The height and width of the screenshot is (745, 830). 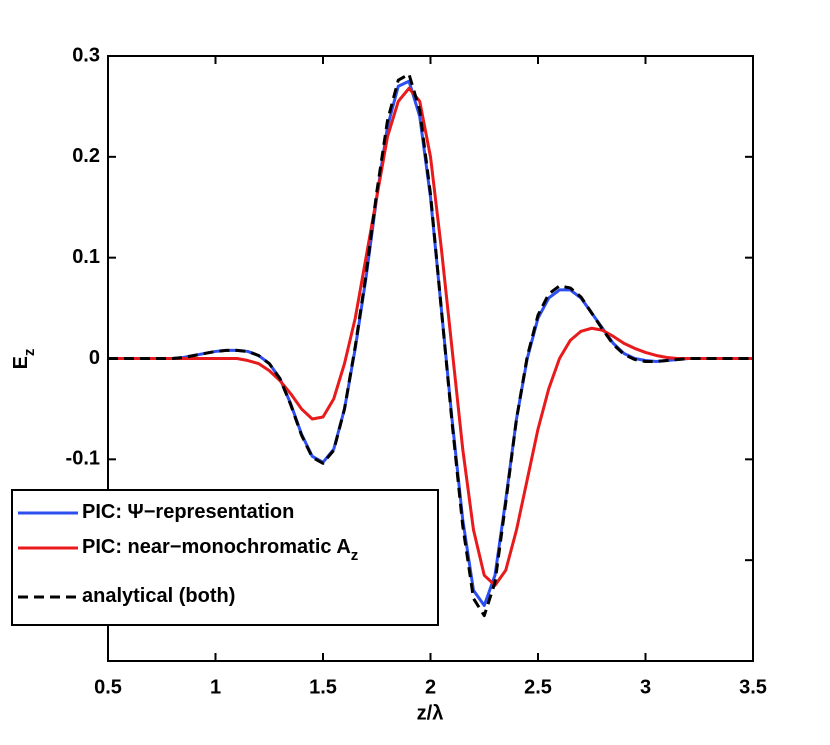 I want to click on y-tick-label: 0.1, so click(x=86, y=257).